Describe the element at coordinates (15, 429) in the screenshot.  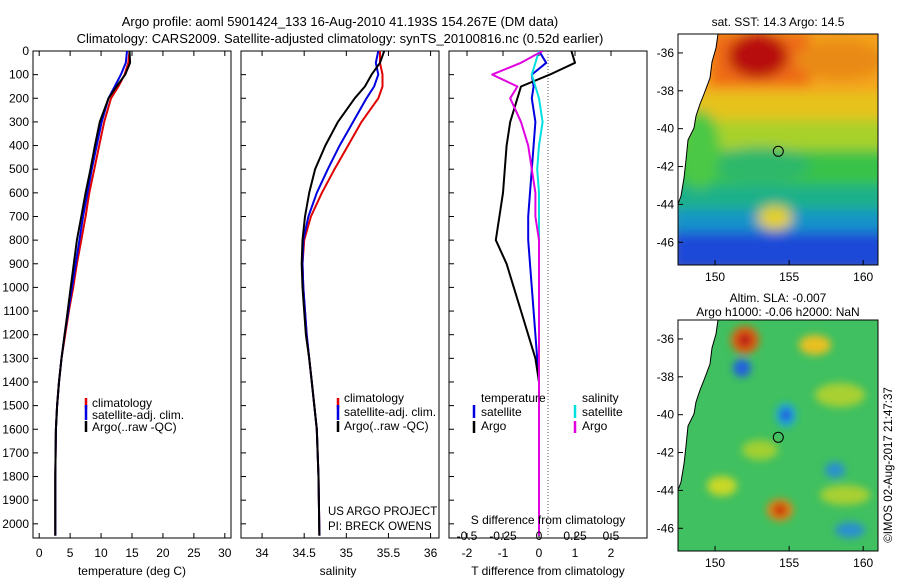
I see `y-tick-label: 1600` at that location.